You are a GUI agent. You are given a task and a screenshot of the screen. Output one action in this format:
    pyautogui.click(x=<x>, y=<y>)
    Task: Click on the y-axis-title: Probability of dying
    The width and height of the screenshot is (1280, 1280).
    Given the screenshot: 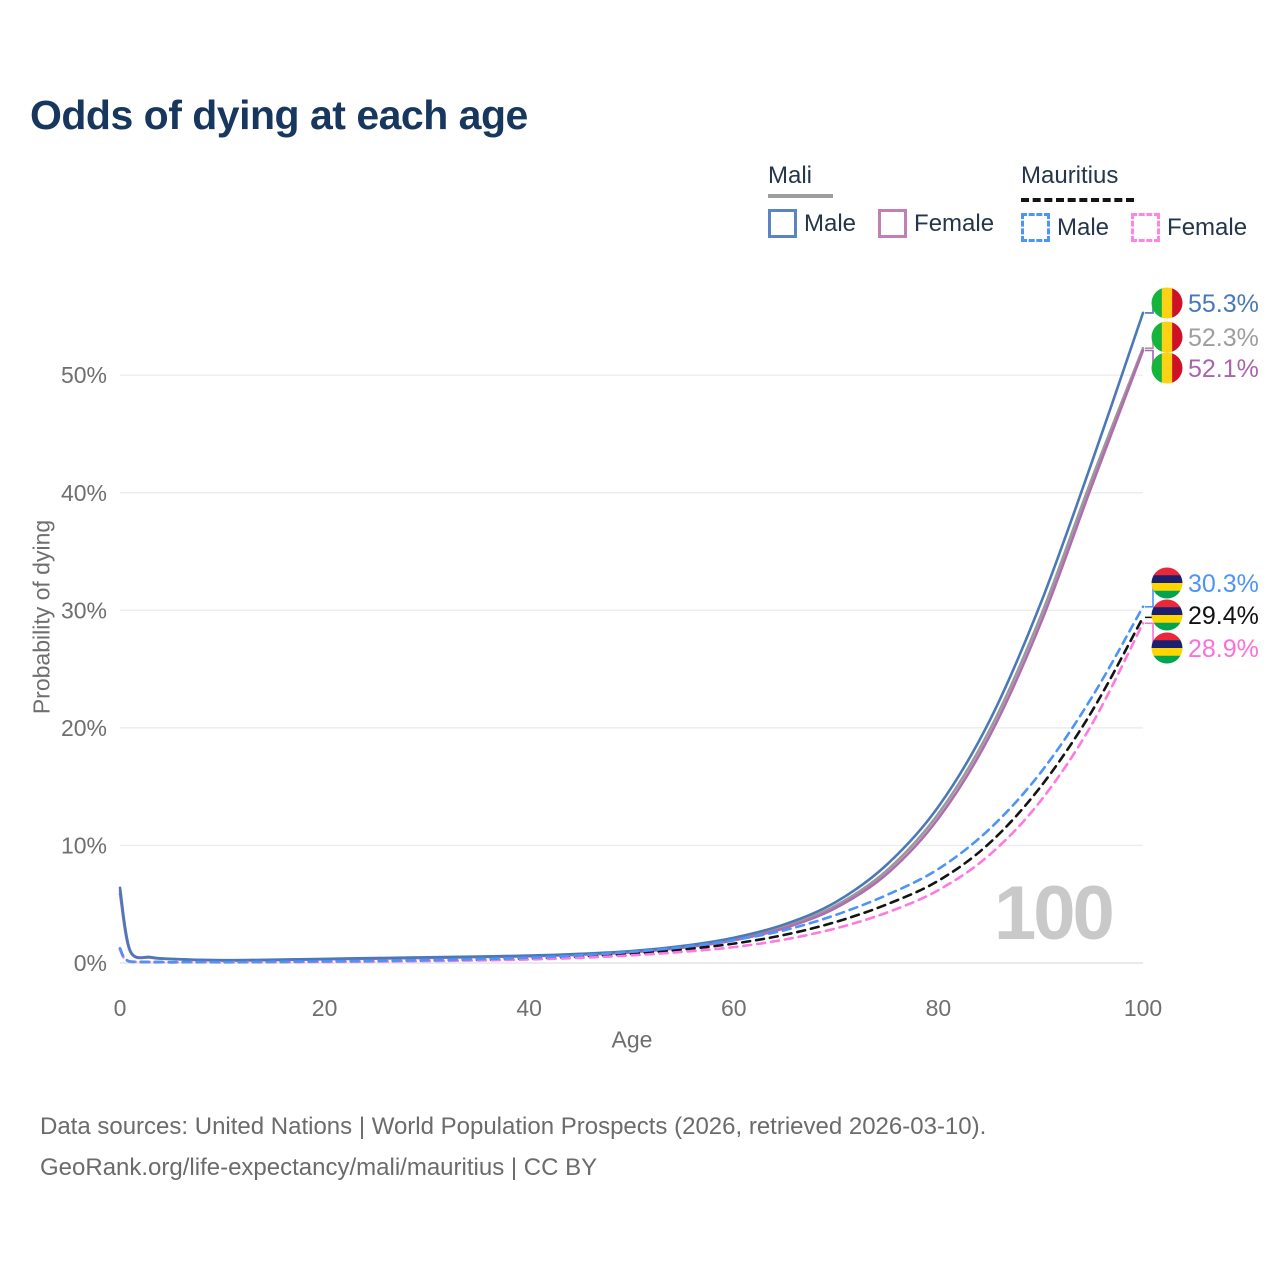 What is the action you would take?
    pyautogui.click(x=41, y=617)
    